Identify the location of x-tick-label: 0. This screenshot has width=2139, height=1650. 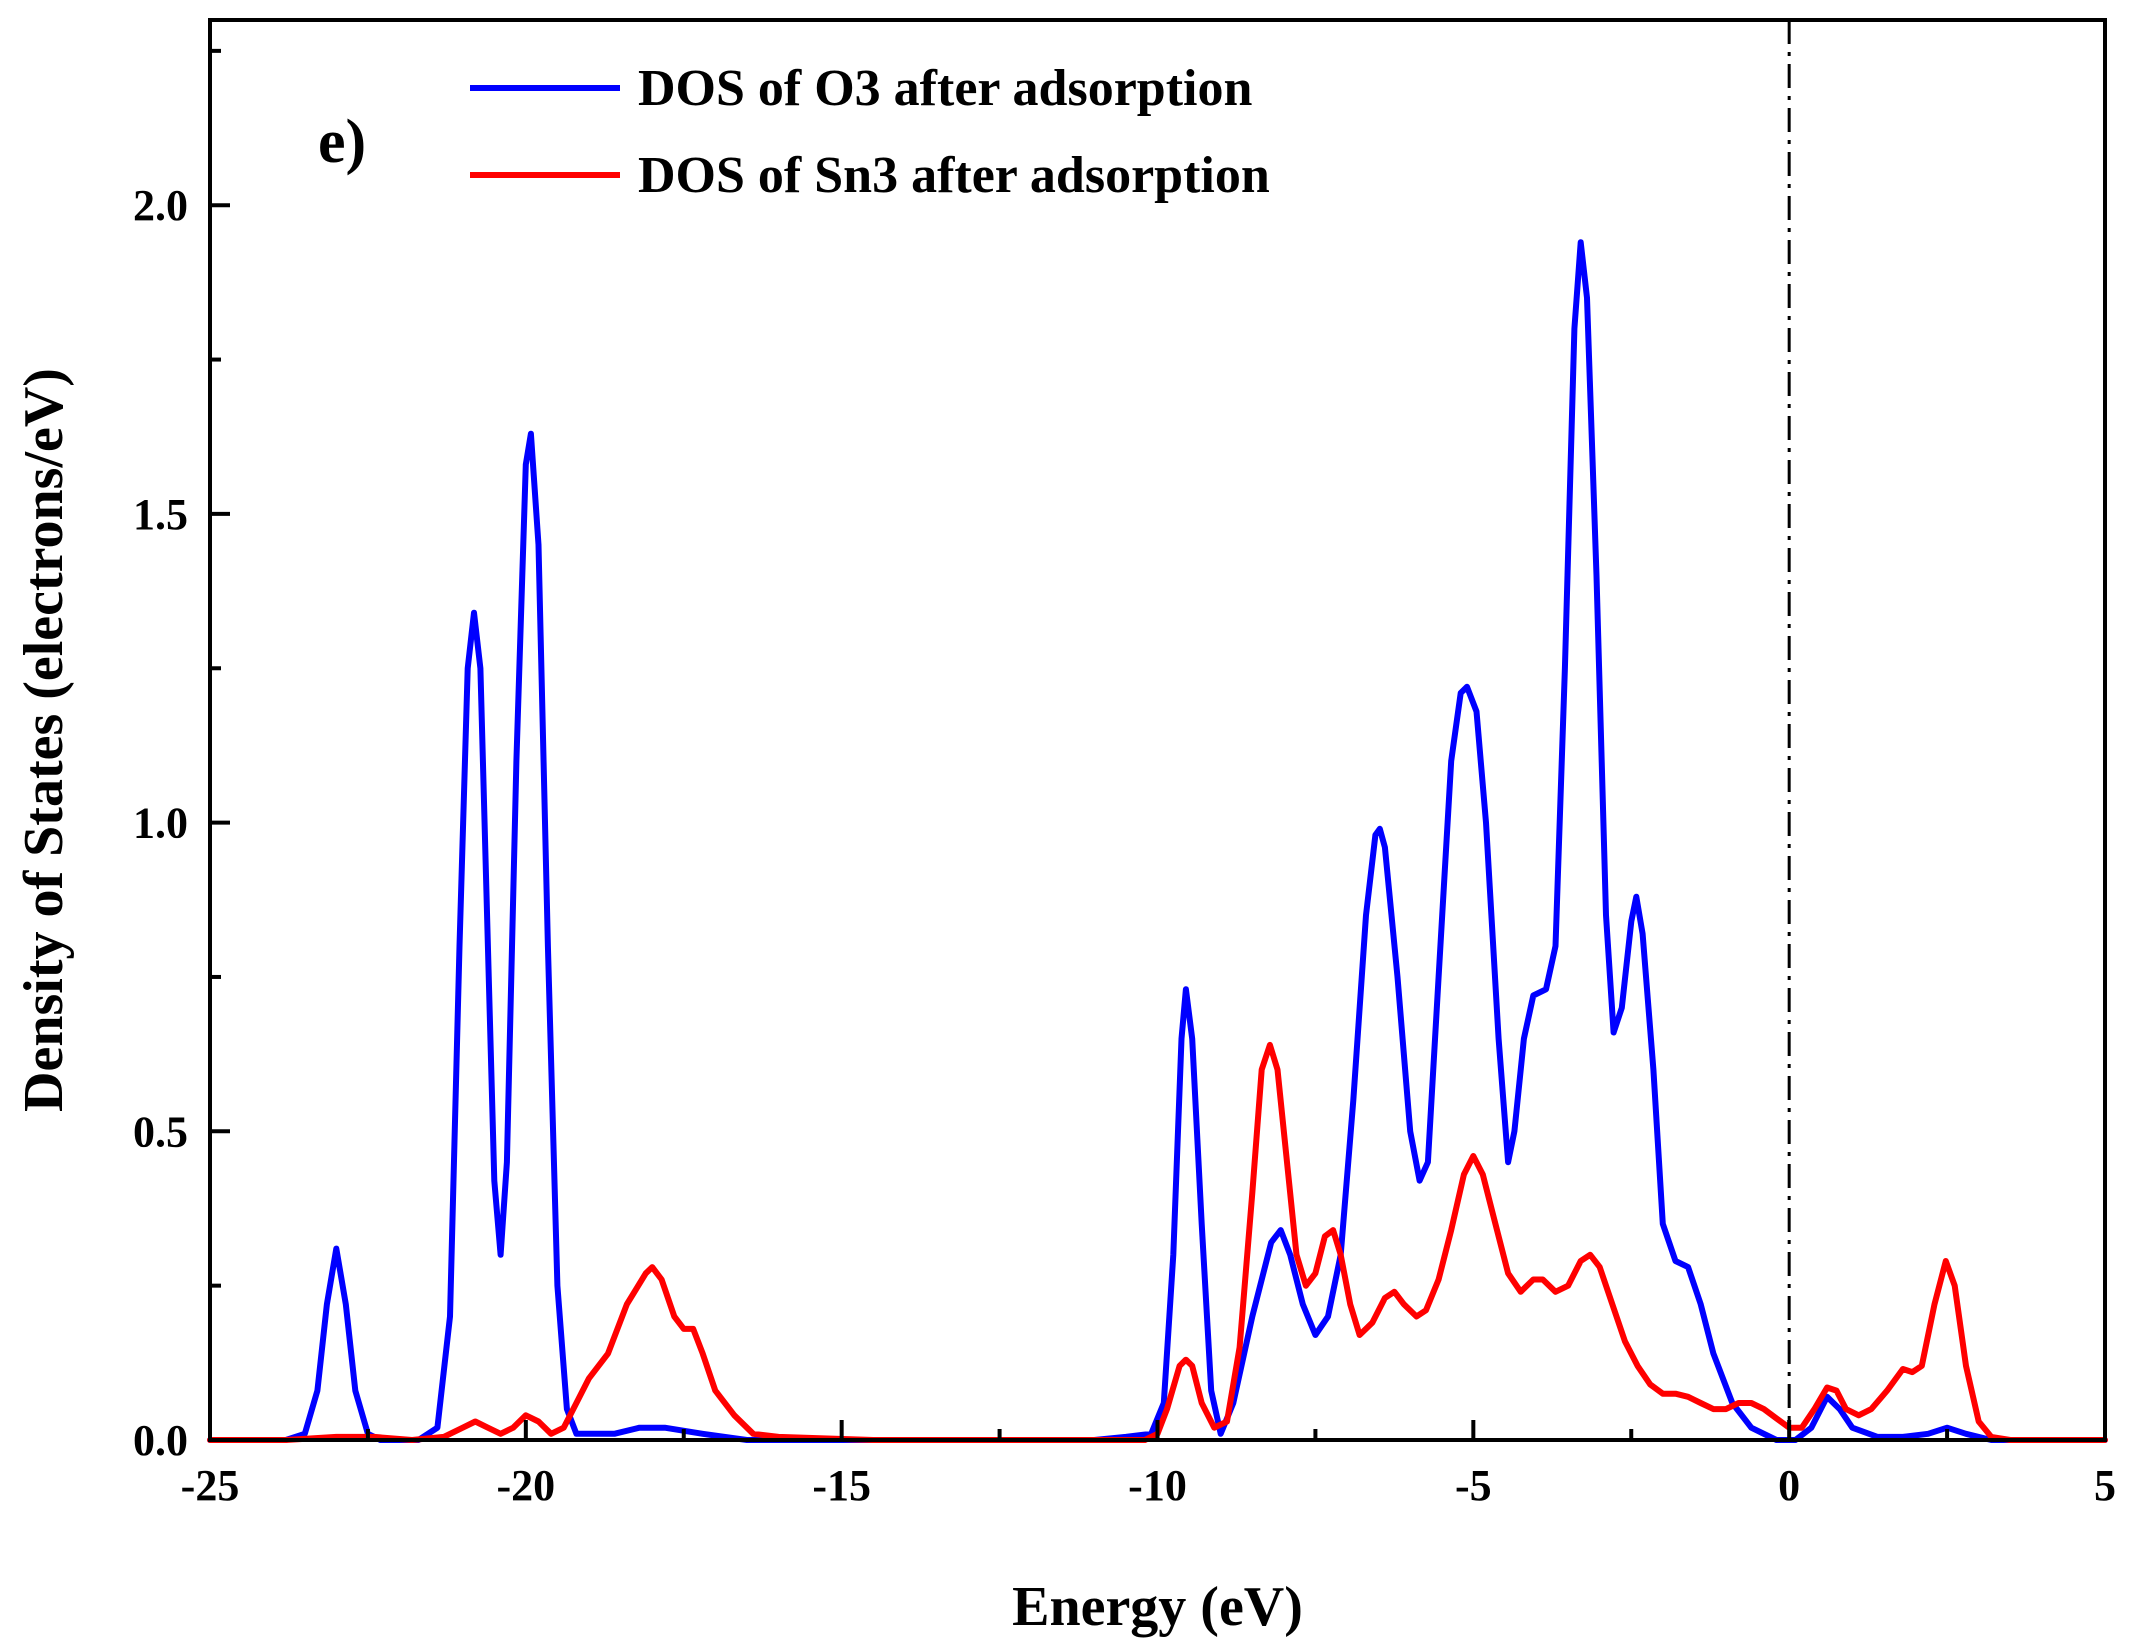
(1789, 1485).